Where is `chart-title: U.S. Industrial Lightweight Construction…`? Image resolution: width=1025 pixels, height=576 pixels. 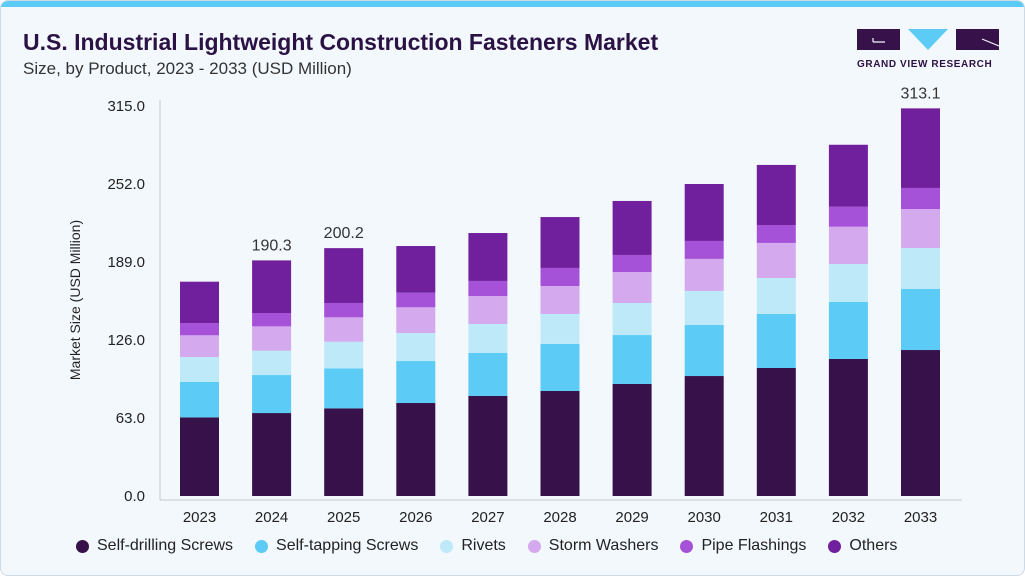 chart-title: U.S. Industrial Lightweight Construction… is located at coordinates (341, 42).